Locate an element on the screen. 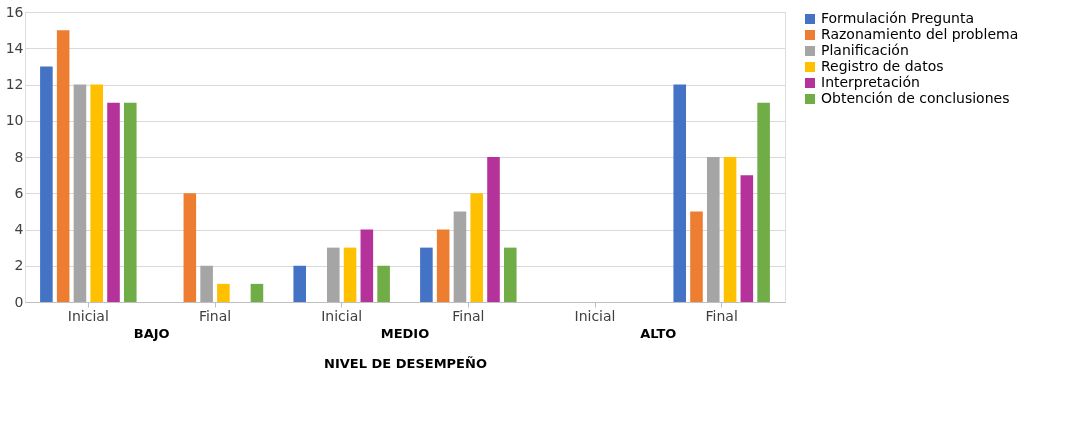  y-tick-label: 12 is located at coordinates (14, 84).